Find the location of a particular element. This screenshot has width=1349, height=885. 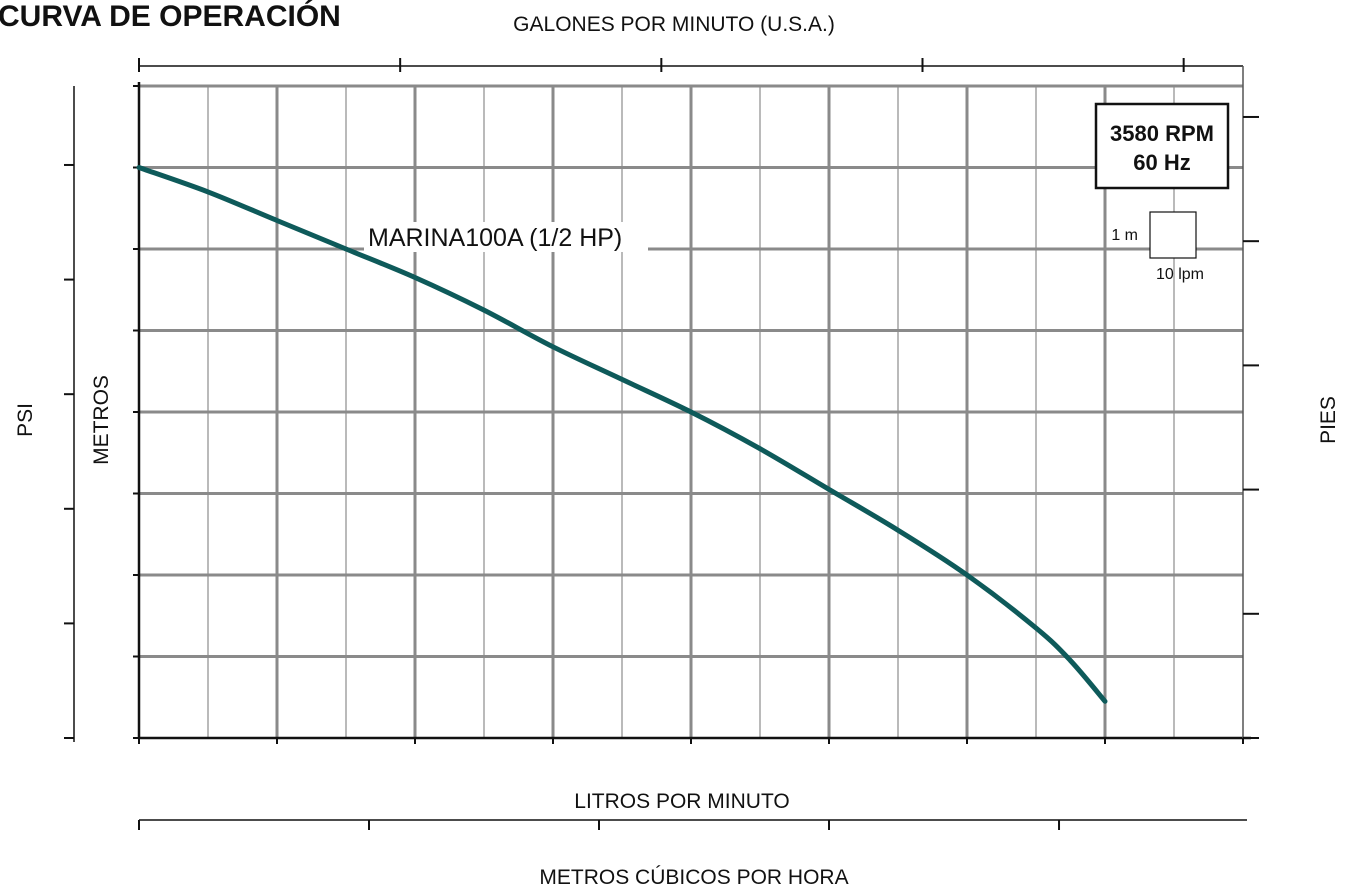

speed-box is located at coordinates (1162, 146).